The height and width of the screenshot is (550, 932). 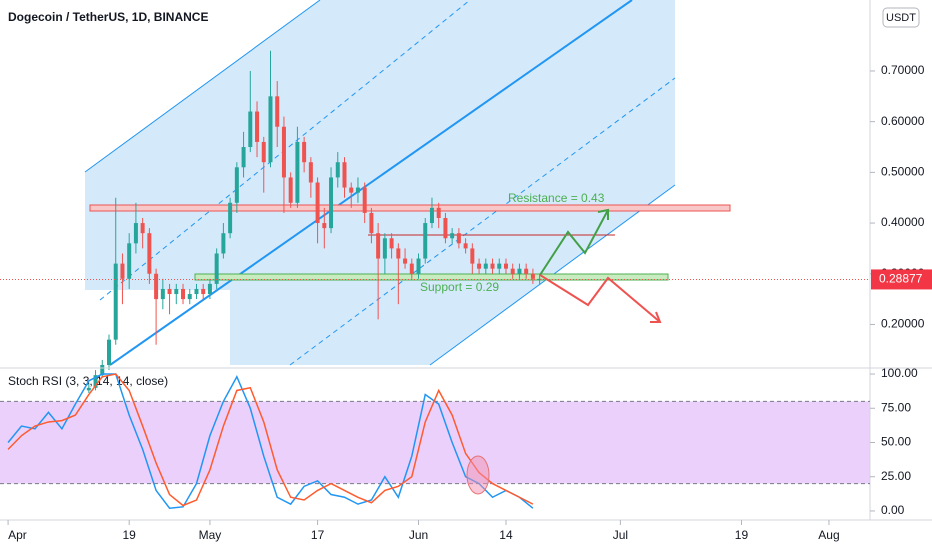 I want to click on y-tick-label: 75.00, so click(x=896, y=407).